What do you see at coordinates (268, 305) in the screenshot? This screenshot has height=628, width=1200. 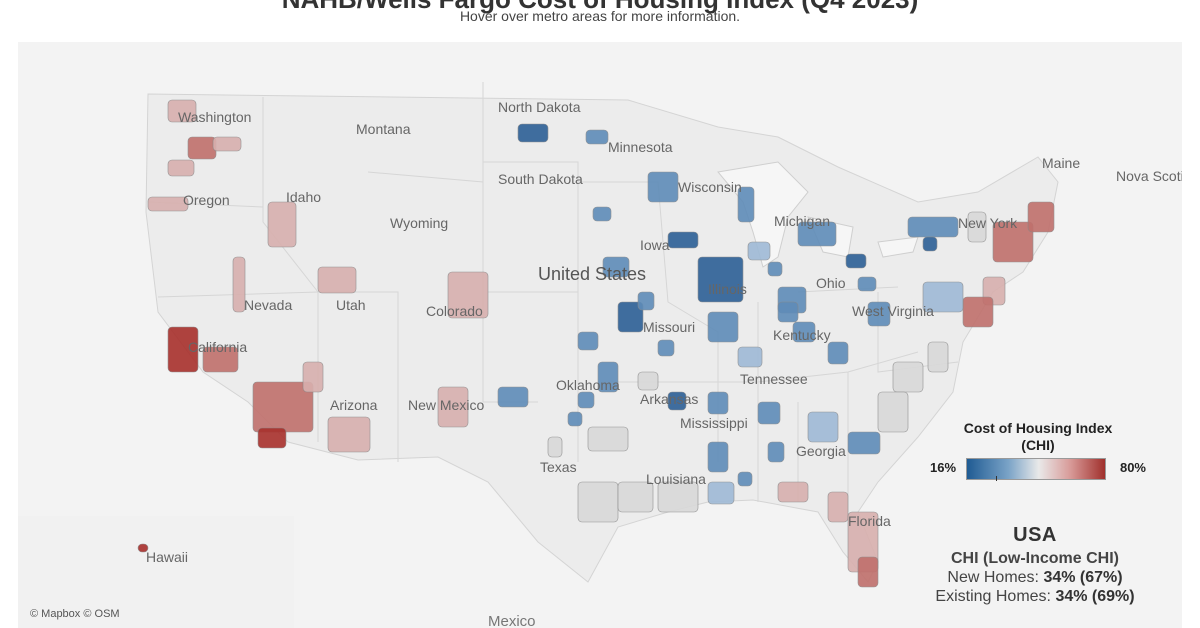 I see `label-nevada: Nevada` at bounding box center [268, 305].